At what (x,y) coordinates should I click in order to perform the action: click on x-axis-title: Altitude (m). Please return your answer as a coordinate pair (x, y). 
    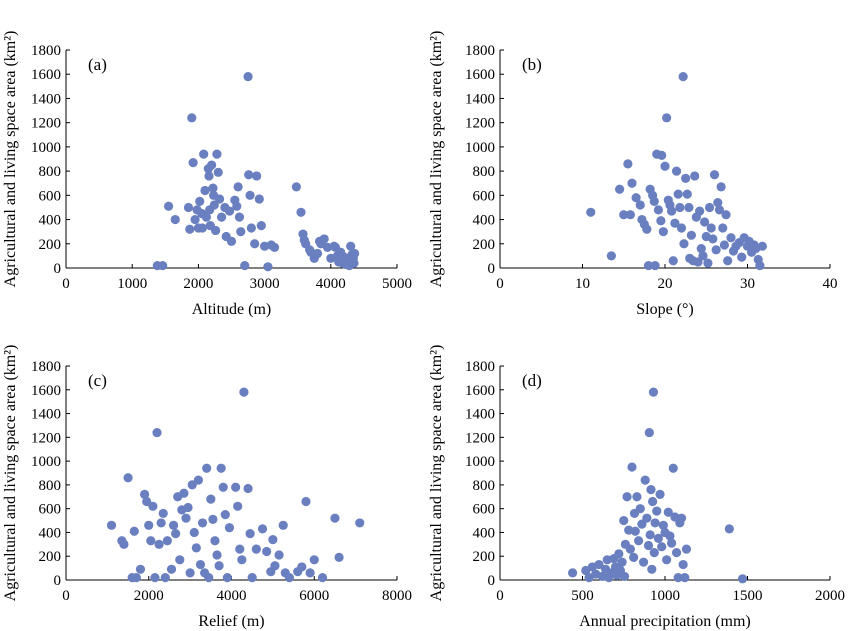
    Looking at the image, I should click on (232, 309).